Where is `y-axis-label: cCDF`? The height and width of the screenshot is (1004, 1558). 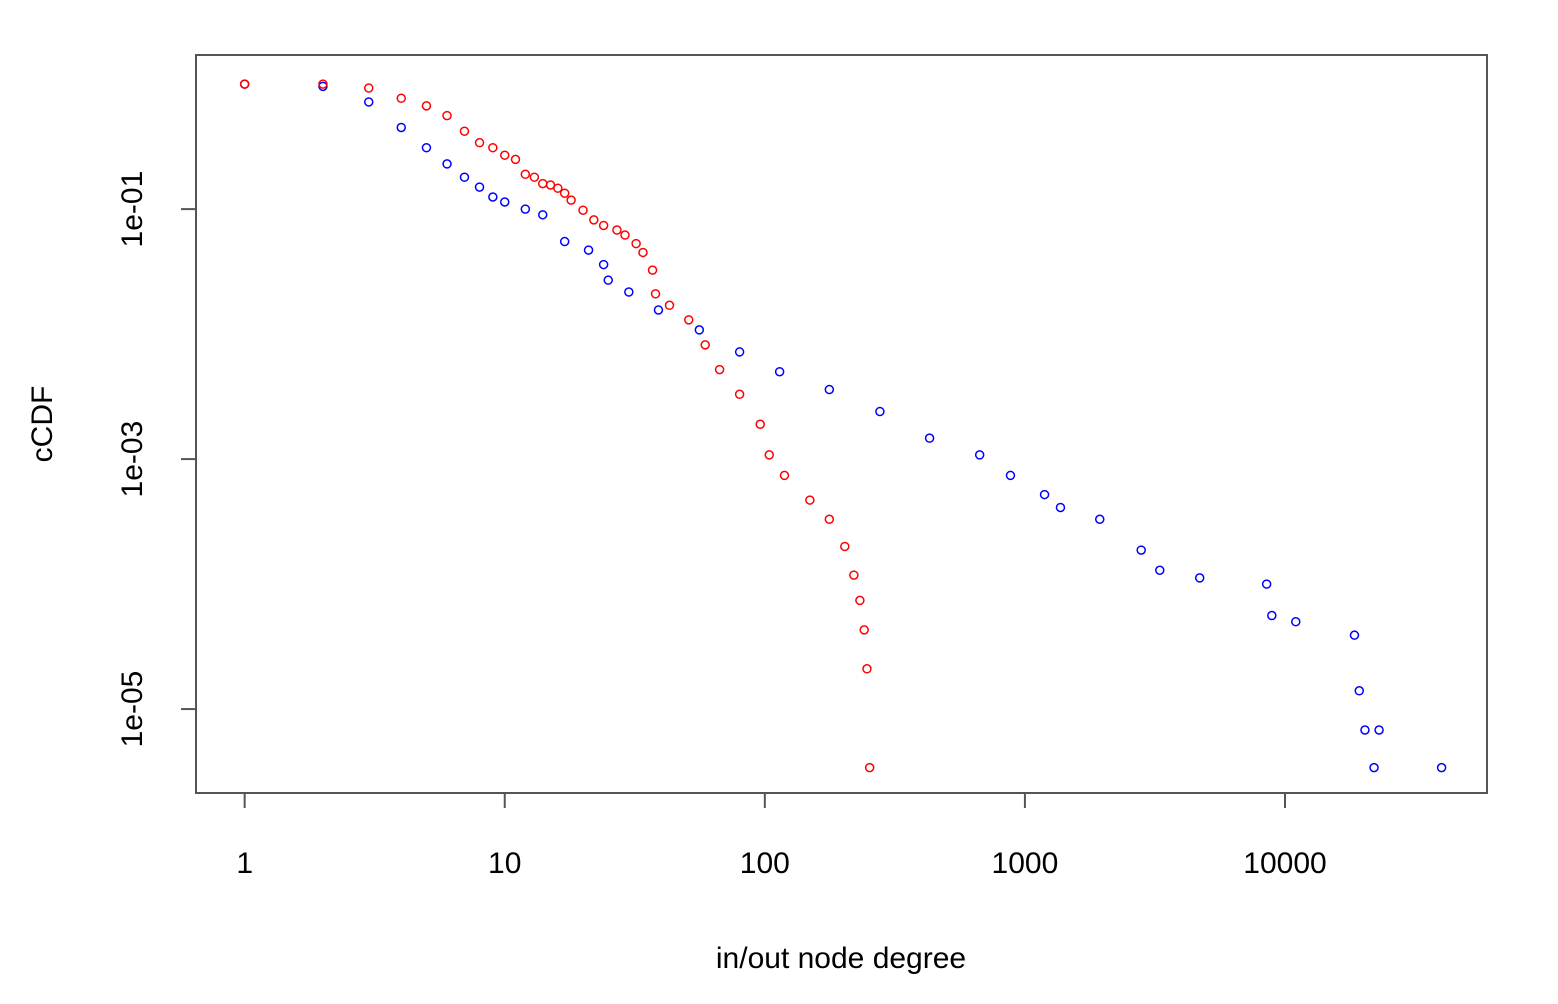
y-axis-label: cCDF is located at coordinates (42, 424).